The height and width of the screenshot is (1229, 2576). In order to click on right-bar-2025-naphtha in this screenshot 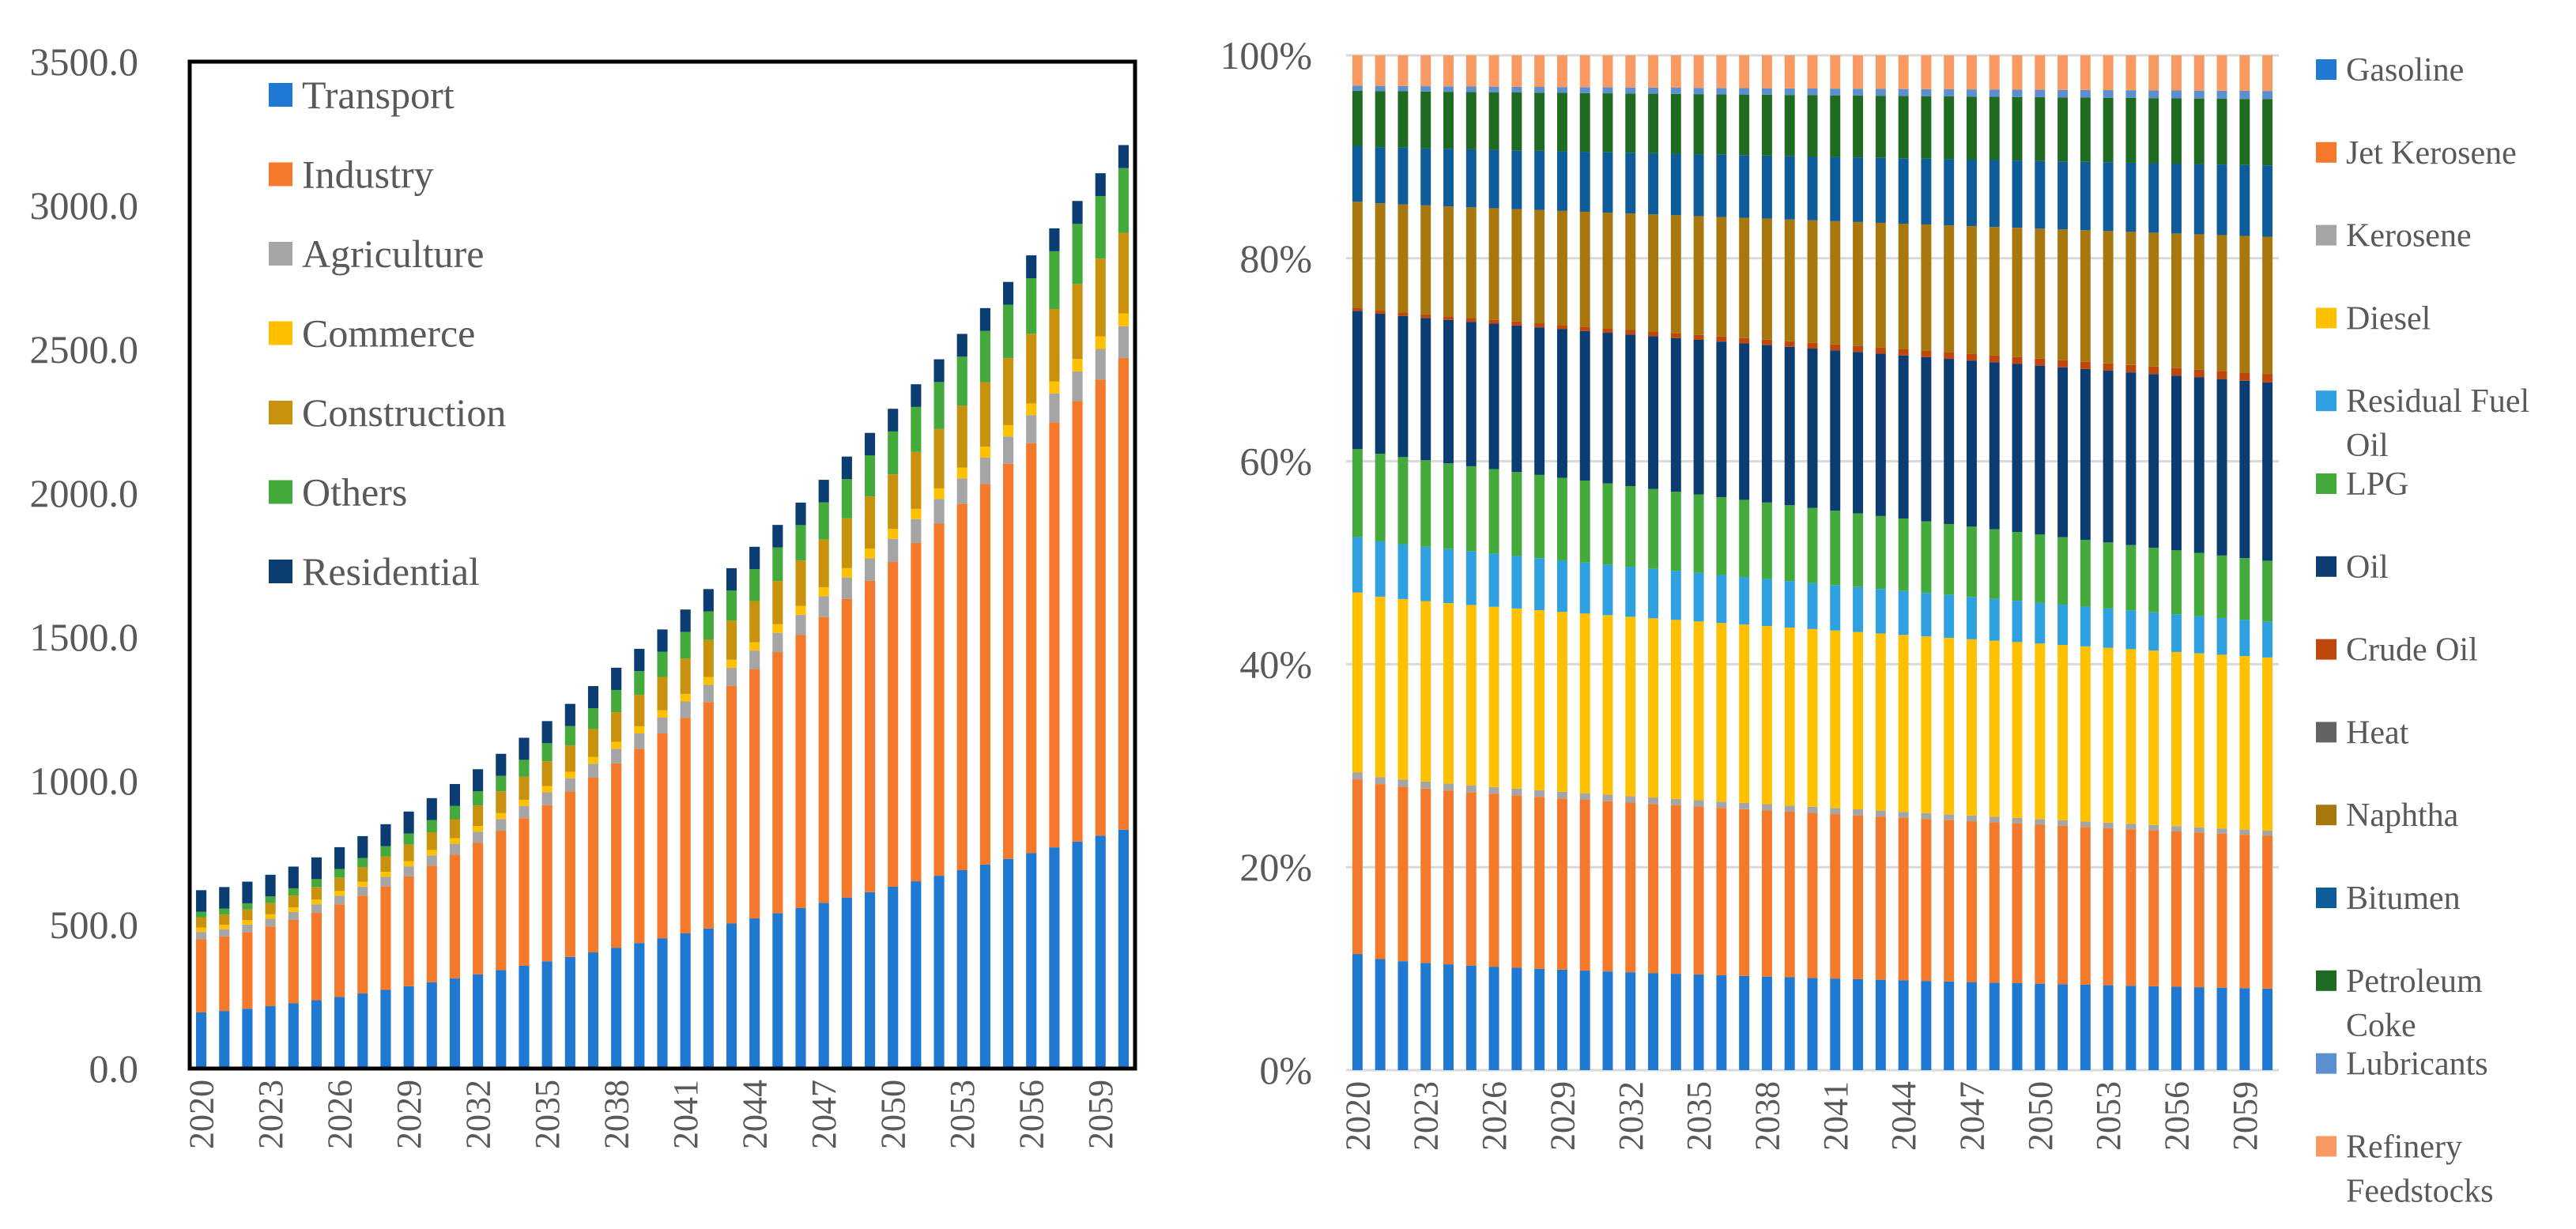, I will do `click(1471, 263)`.